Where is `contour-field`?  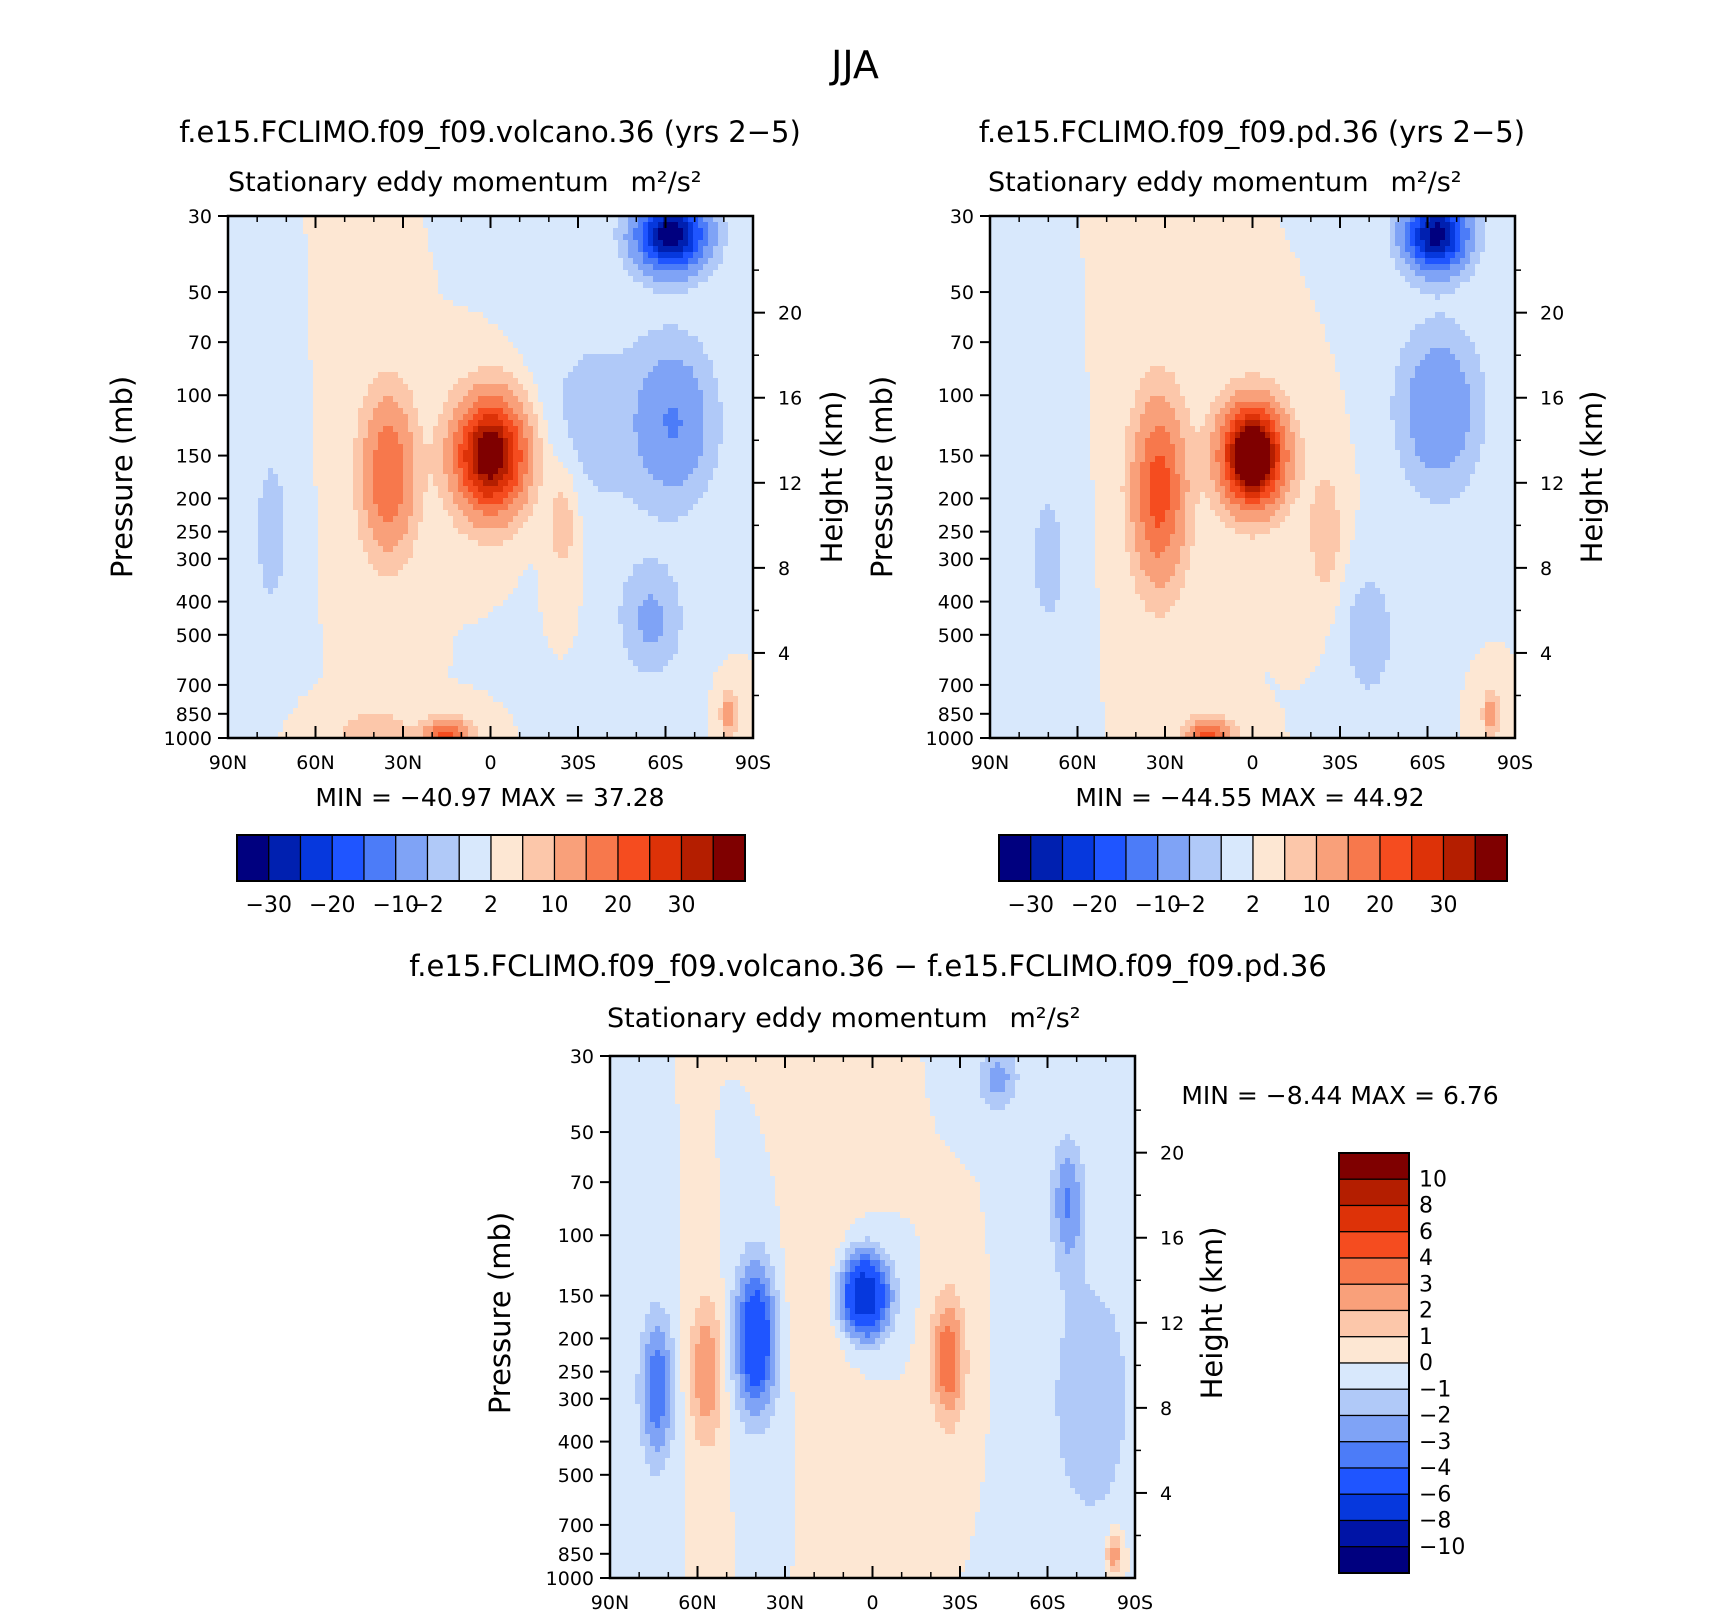
contour-field is located at coordinates (873, 1317).